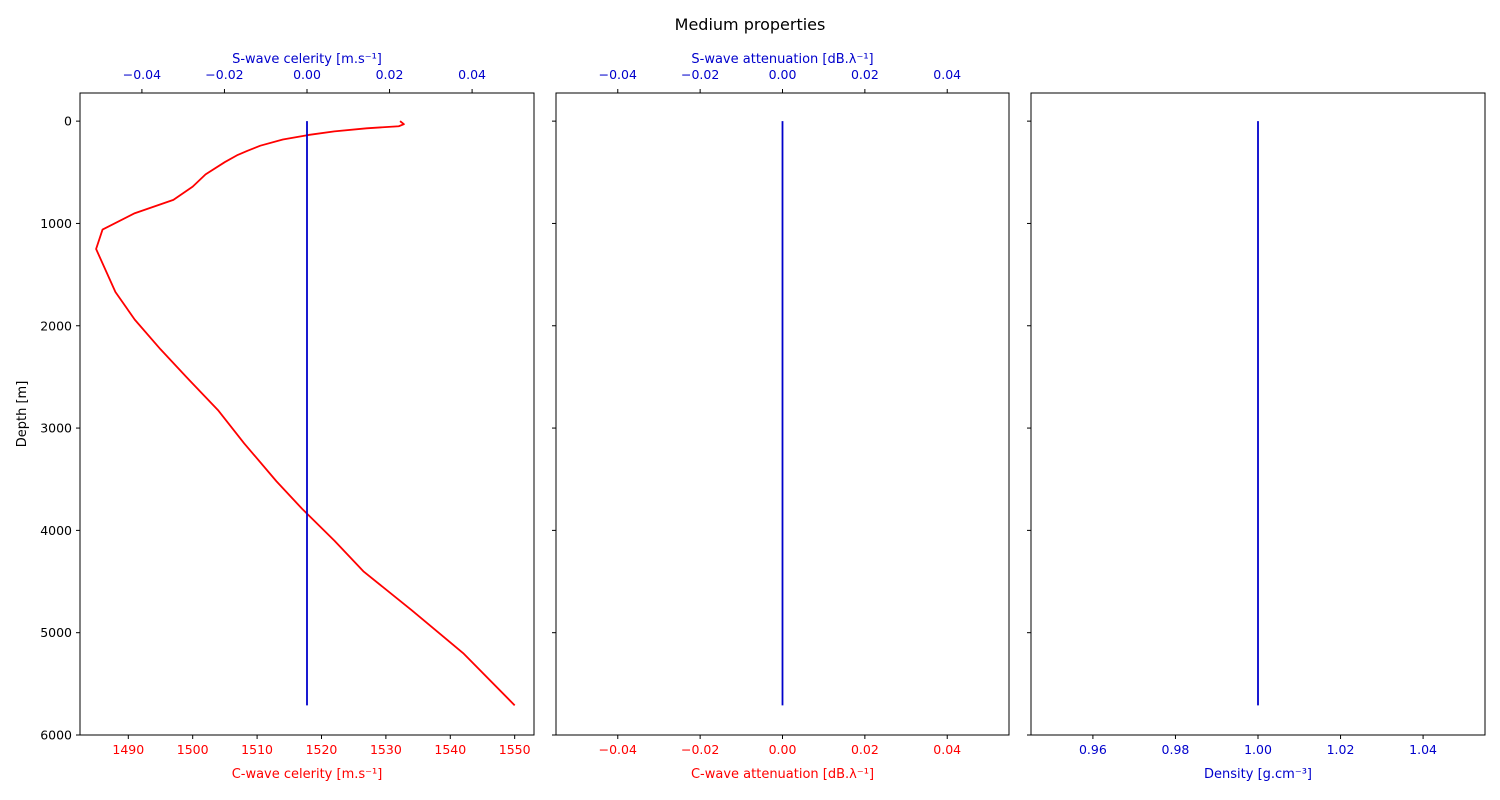 The width and height of the screenshot is (1500, 800). Describe the element at coordinates (56, 223) in the screenshot. I see `y-tick-label: 1000` at that location.